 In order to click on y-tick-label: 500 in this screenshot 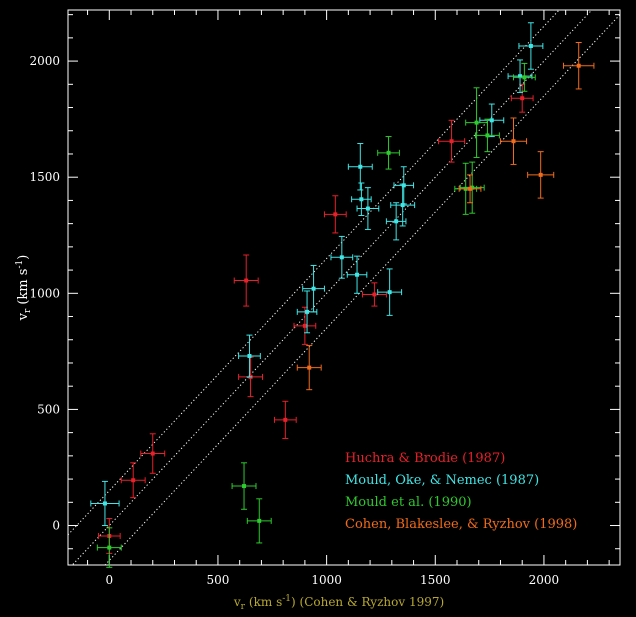, I will do `click(48, 409)`.